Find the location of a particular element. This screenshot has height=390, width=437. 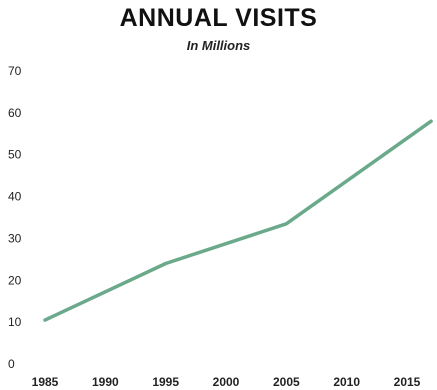

y-tick-label: 0 is located at coordinates (11, 364).